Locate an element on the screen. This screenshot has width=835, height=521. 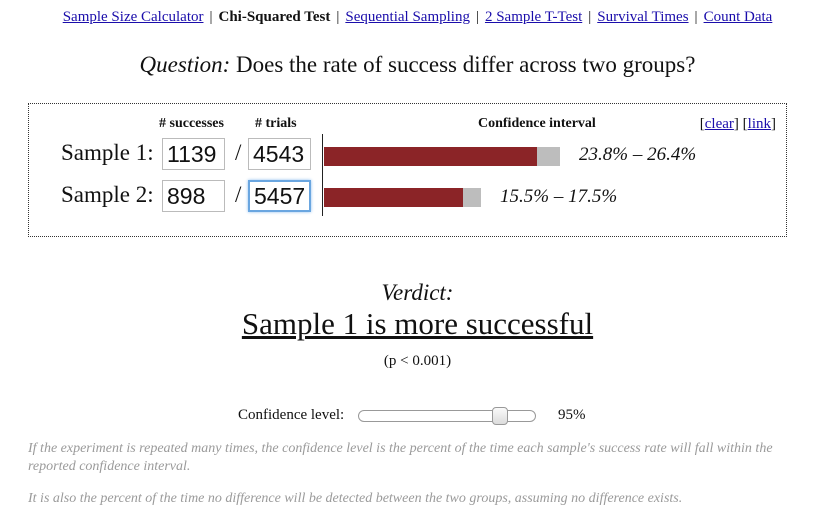
sample-2-ci-bar-fill is located at coordinates (393, 197).